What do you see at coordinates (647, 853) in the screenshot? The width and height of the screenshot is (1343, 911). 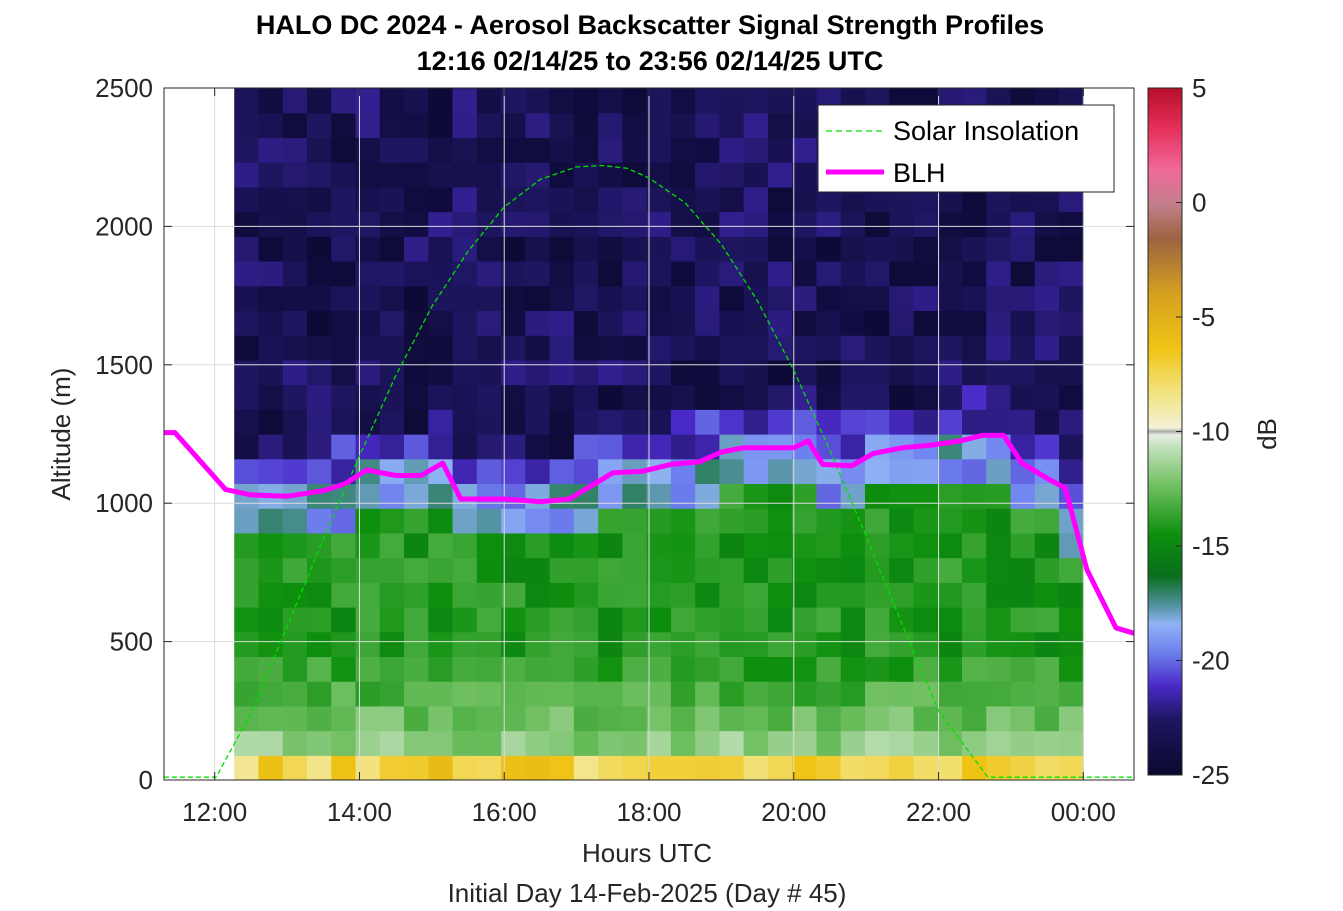 I see `x-axis-label: Hours UTC` at bounding box center [647, 853].